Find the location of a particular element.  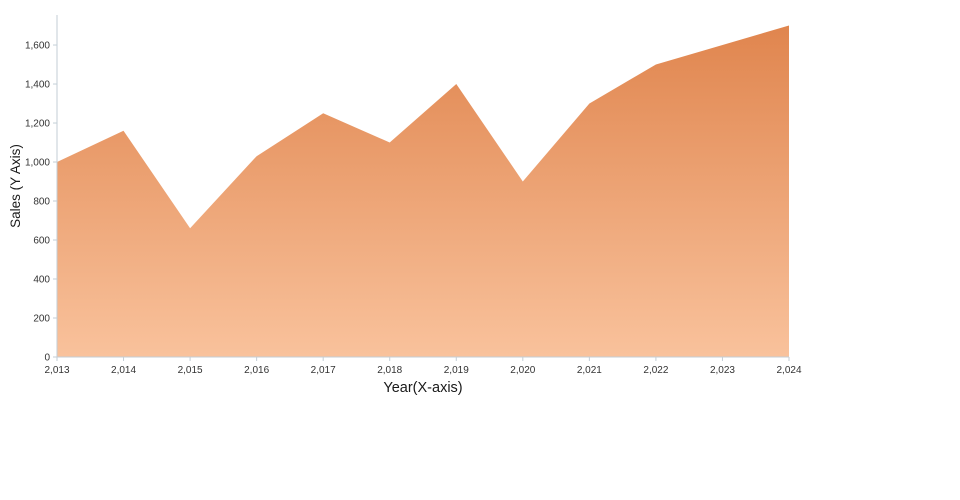

x-tick-label: 2,015 is located at coordinates (190, 370).